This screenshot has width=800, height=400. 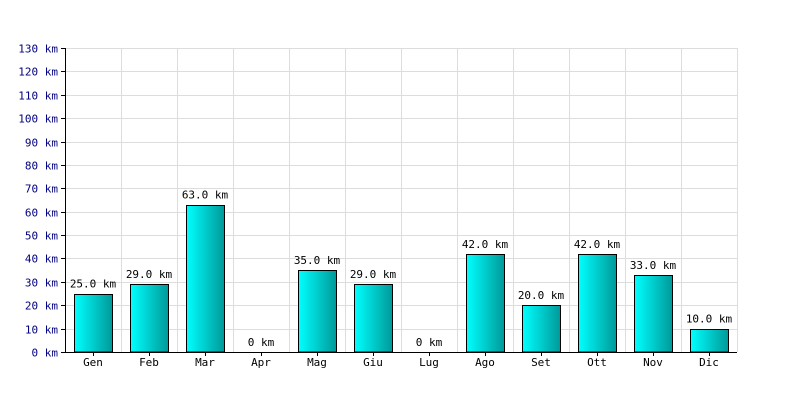 I want to click on data-label-gen: 25.0 km, so click(x=93, y=284).